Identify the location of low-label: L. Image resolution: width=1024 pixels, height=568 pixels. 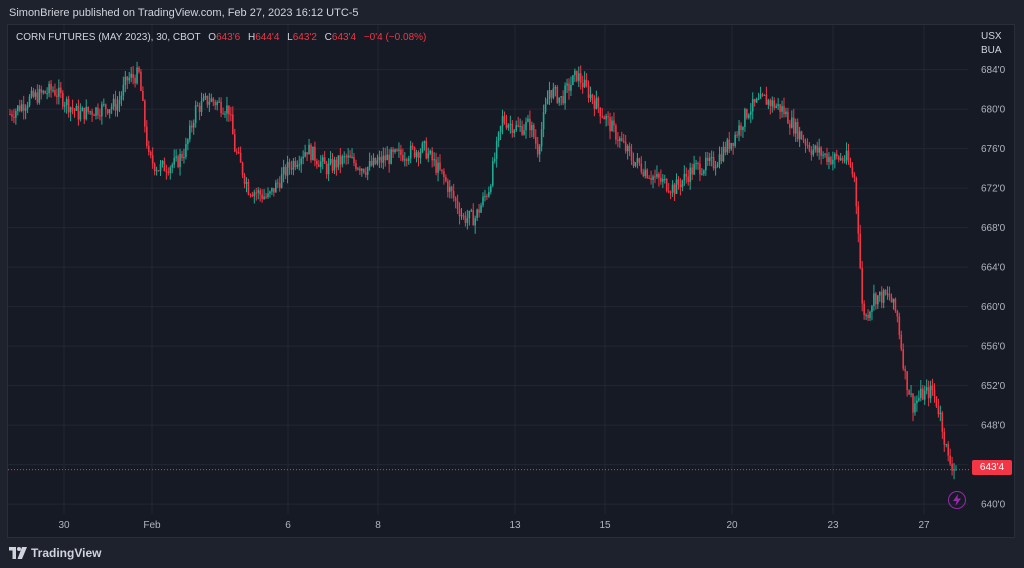
(290, 37).